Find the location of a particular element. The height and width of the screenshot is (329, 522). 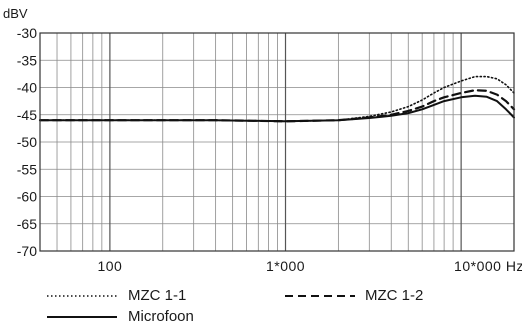

legend-item-mzc-1-2: MZC 1-2 is located at coordinates (385, 296).